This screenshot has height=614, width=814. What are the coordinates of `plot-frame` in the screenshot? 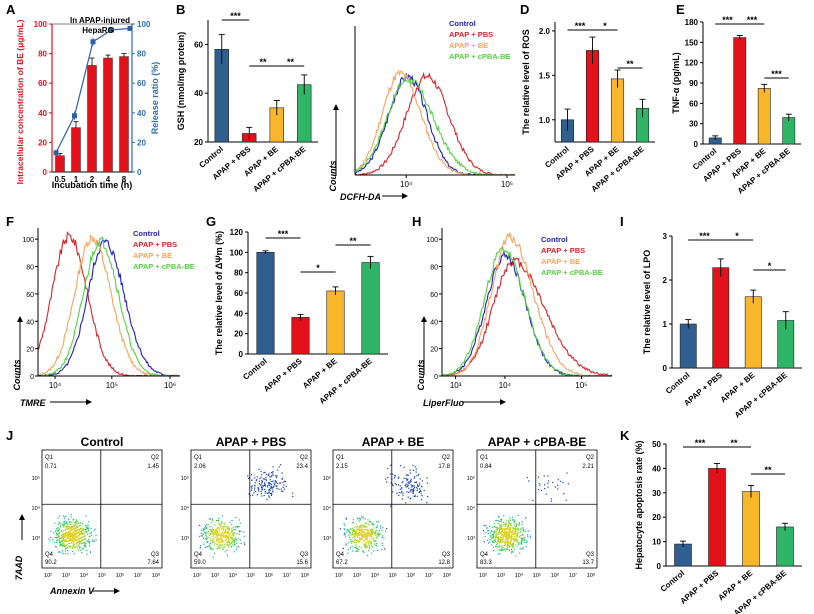 It's located at (251, 509).